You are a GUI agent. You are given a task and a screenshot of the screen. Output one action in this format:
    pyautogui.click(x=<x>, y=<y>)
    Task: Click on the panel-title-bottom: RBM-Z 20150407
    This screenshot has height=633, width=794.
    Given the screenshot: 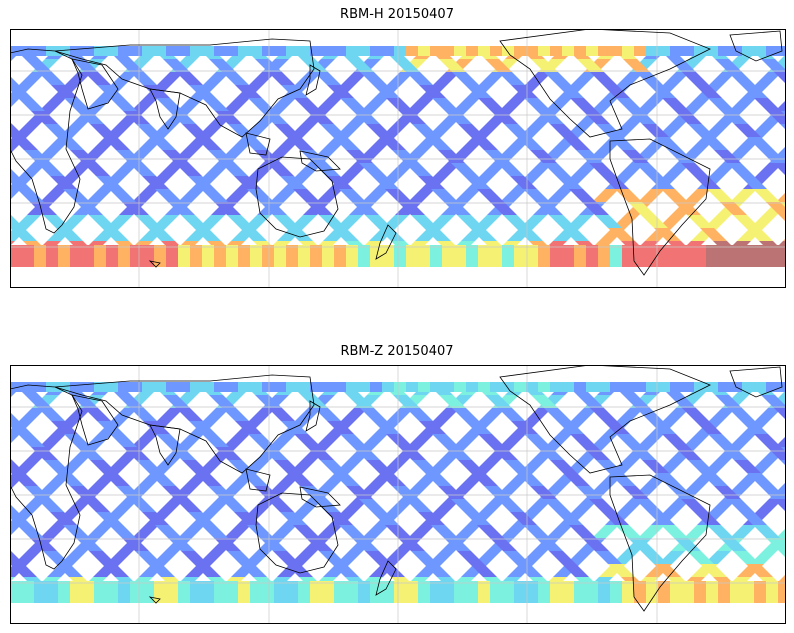 What is the action you would take?
    pyautogui.click(x=397, y=351)
    